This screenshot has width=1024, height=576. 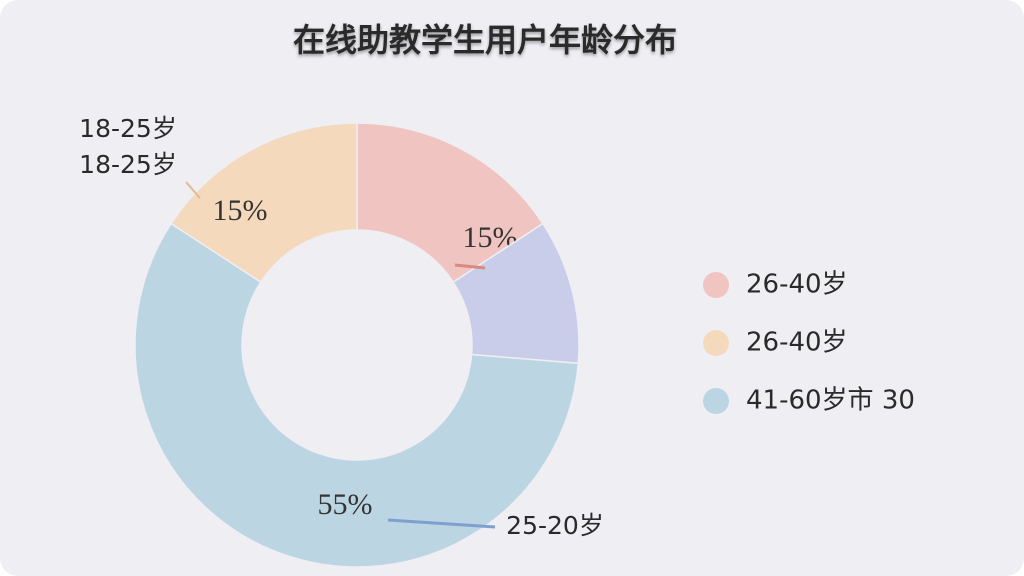 What do you see at coordinates (555, 525) in the screenshot?
I see `annotation: 25-20岁` at bounding box center [555, 525].